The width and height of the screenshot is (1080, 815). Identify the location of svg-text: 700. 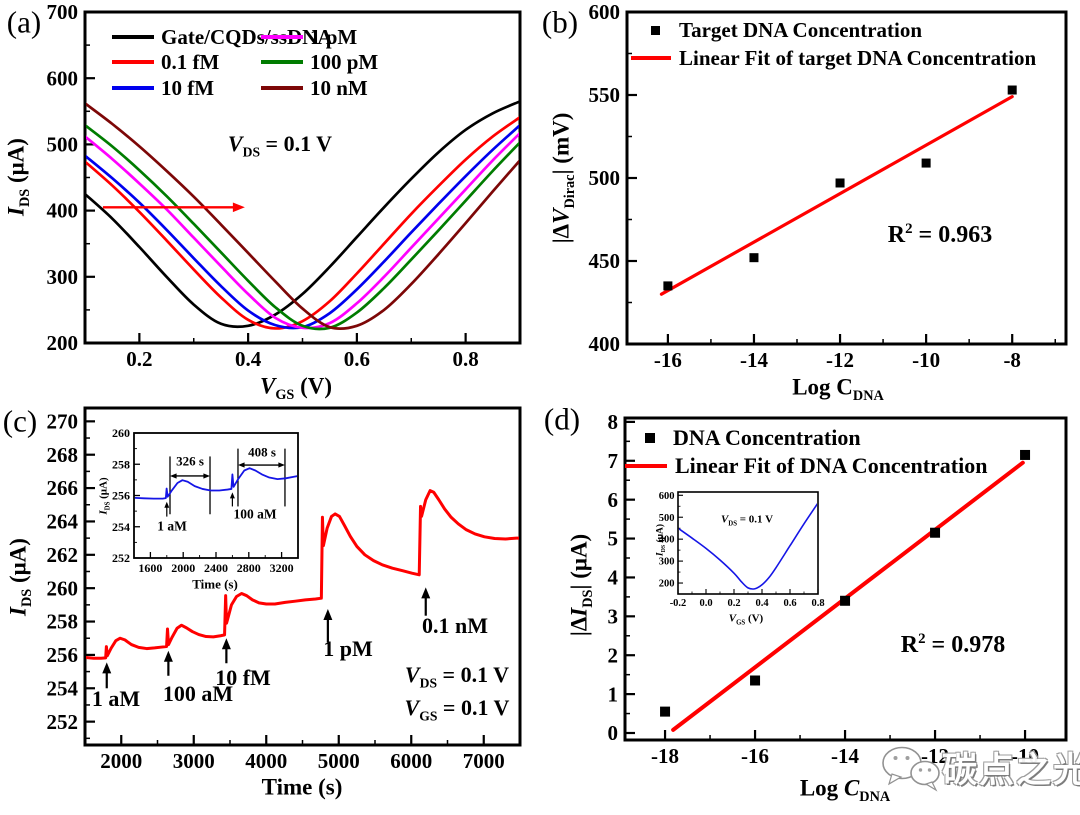
(63, 12).